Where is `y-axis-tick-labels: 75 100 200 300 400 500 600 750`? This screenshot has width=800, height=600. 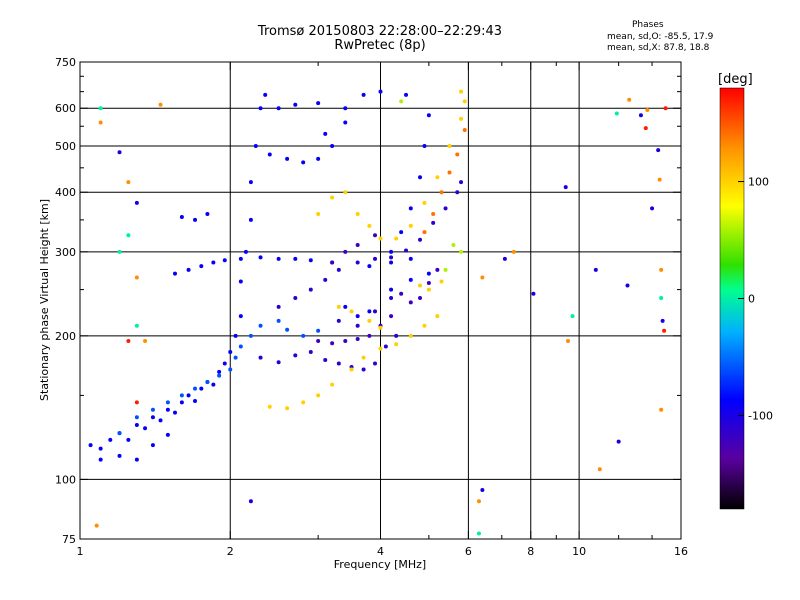
y-axis-tick-labels: 75 100 200 300 400 500 600 750 is located at coordinates (65, 301).